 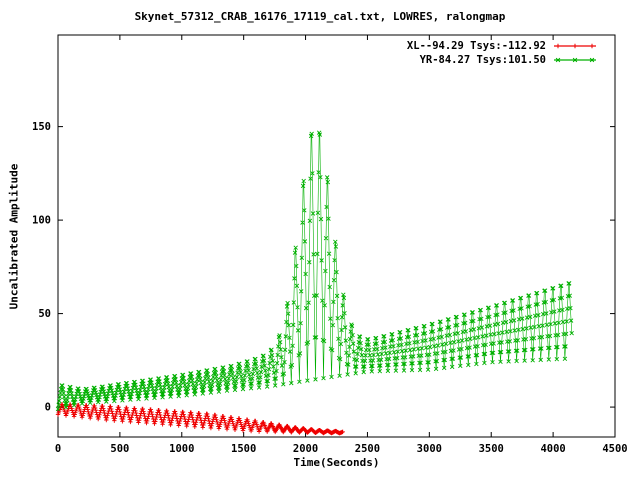 I want to click on legend-entry-yr: YR-84.27 Tsys:101.50, so click(x=502, y=60).